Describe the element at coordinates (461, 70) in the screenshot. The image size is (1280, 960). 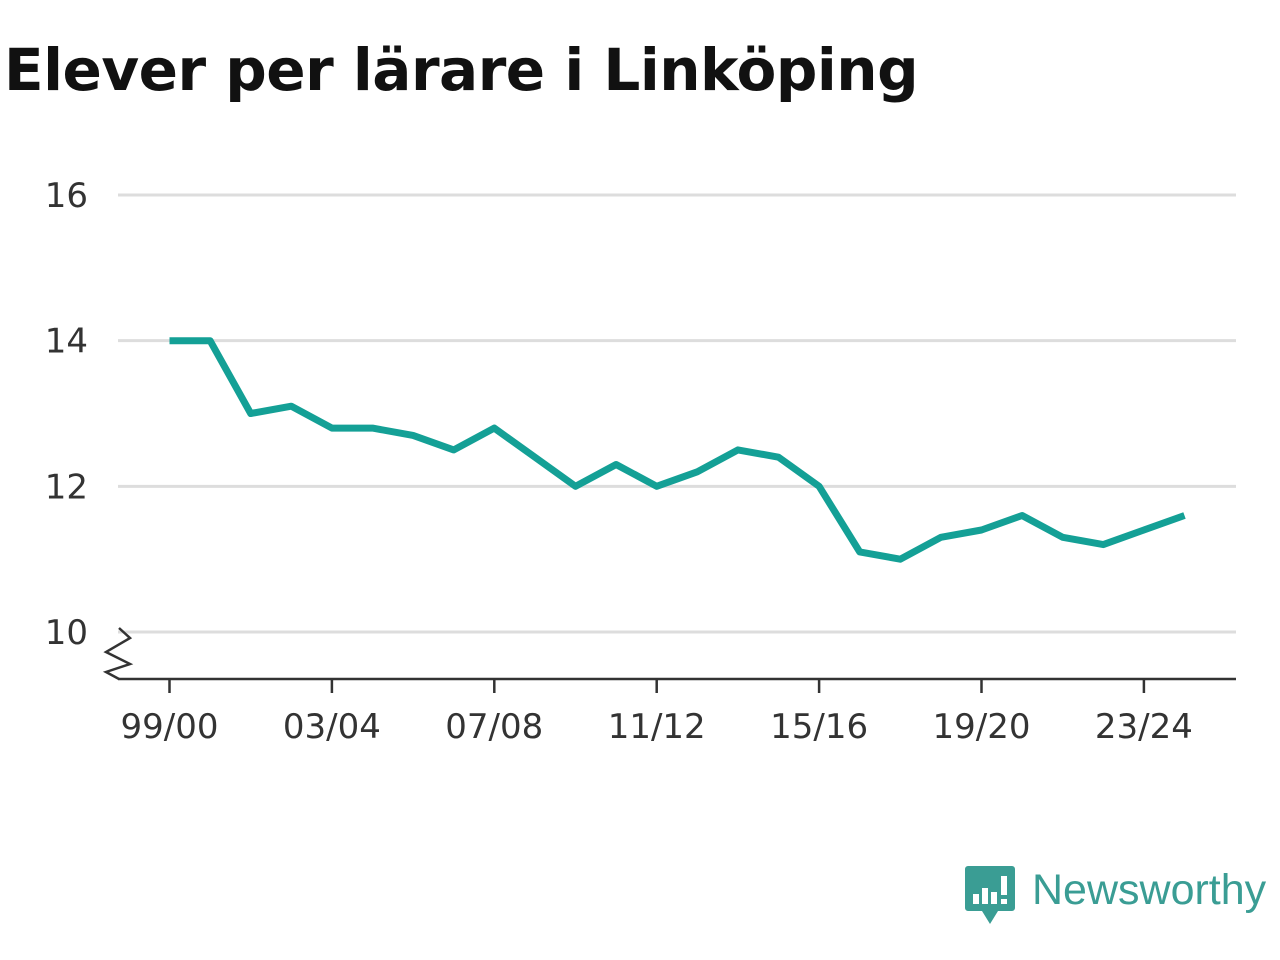
I see `chart-title: Elever per lärare i Linköping` at that location.